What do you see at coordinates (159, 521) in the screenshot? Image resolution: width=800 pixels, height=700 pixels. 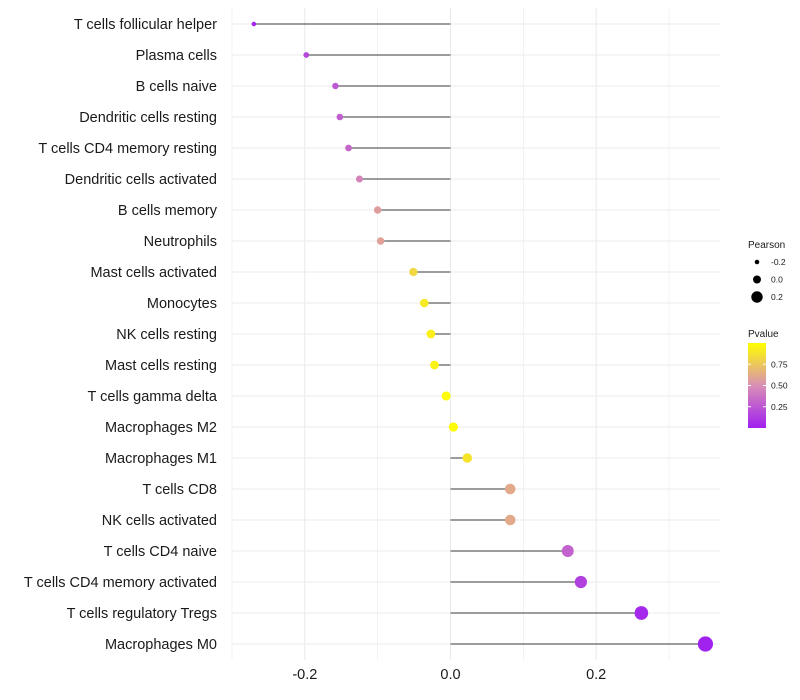 I see `category-label: NK cells activated` at bounding box center [159, 521].